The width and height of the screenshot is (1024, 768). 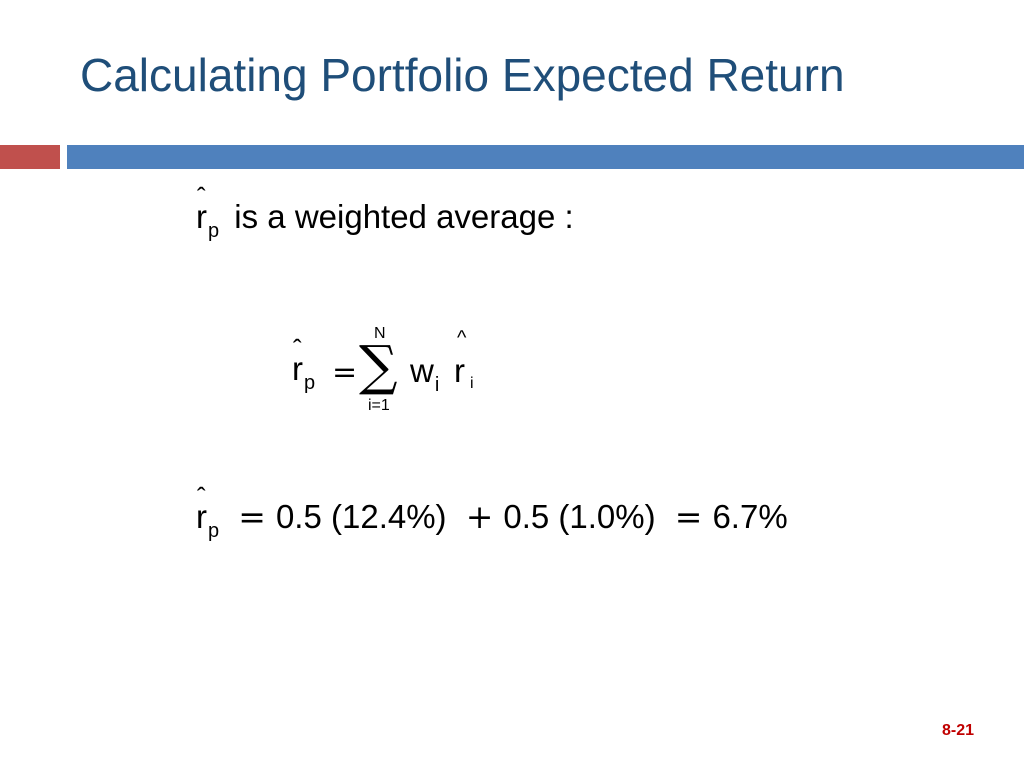 What do you see at coordinates (379, 405) in the screenshot?
I see `sum-lower-limit: i=1` at bounding box center [379, 405].